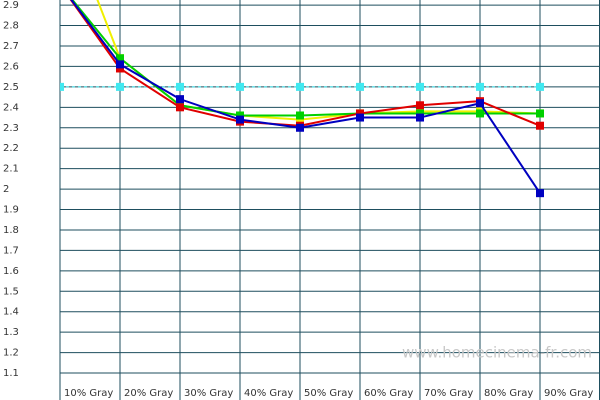 Image resolution: width=600 pixels, height=400 pixels. I want to click on x-tick-label: 10% Gray, so click(88, 393).